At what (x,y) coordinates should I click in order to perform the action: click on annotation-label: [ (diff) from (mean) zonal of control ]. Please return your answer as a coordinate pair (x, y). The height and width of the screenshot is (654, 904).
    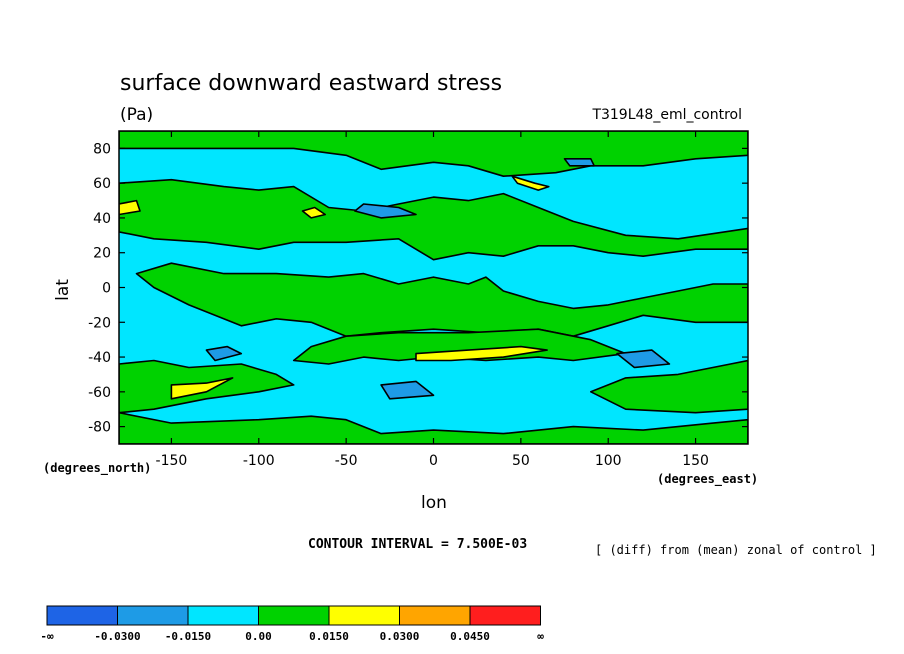
    Looking at the image, I should click on (736, 550).